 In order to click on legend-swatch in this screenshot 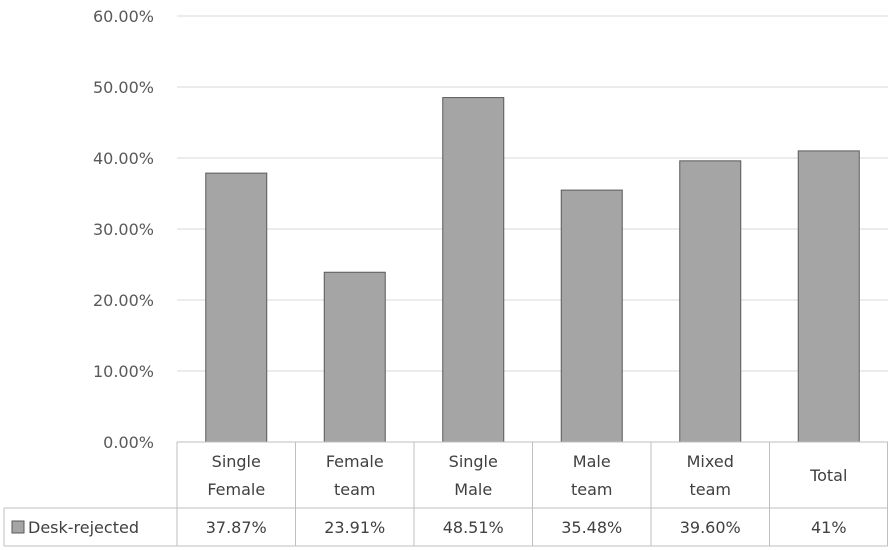, I will do `click(18, 527)`.